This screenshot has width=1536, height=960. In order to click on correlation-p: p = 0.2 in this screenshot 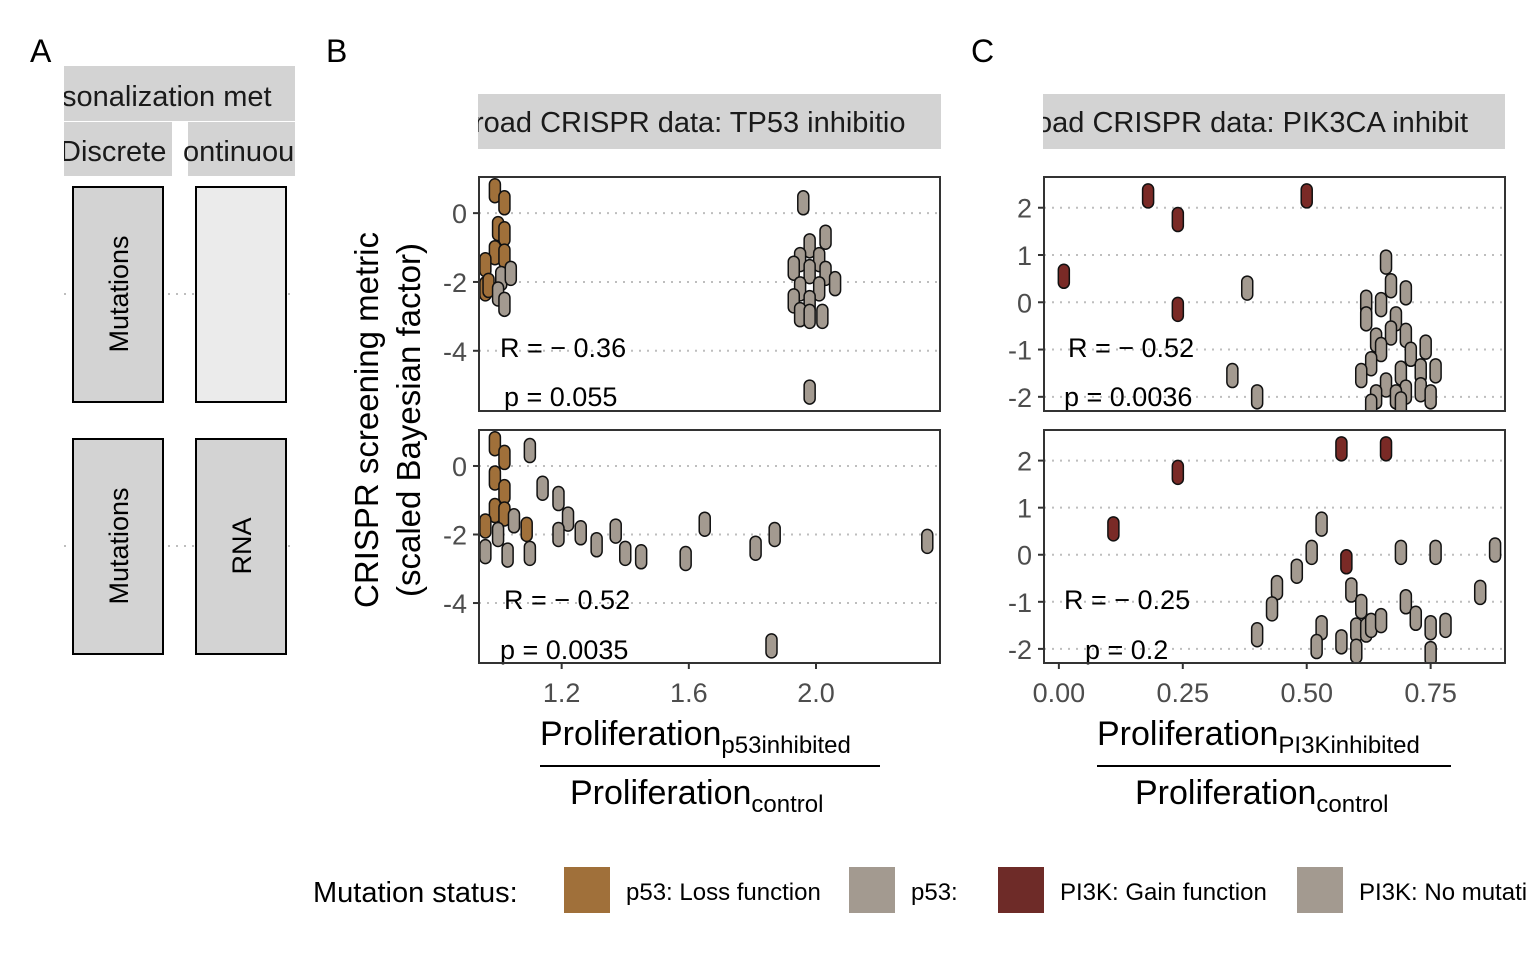, I will do `click(1126, 650)`.